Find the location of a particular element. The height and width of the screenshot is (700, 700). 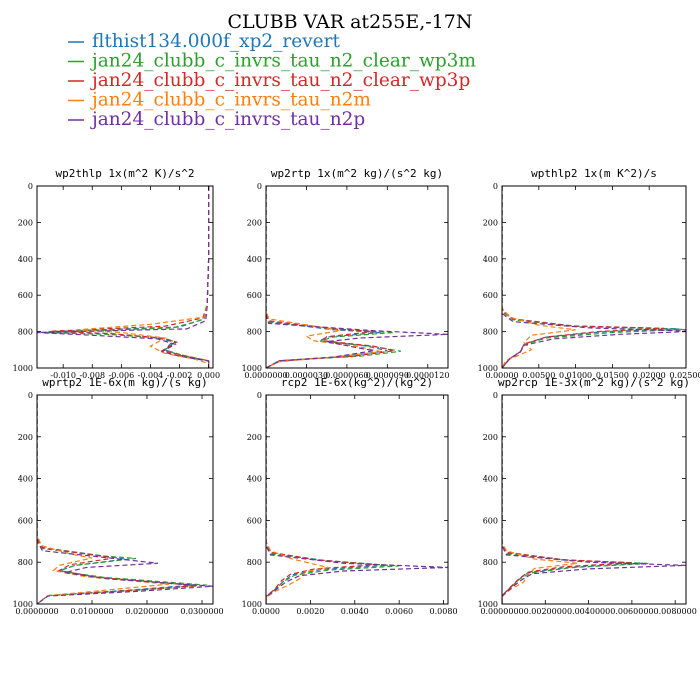

x-tick-label: 0.0060 is located at coordinates (399, 611).